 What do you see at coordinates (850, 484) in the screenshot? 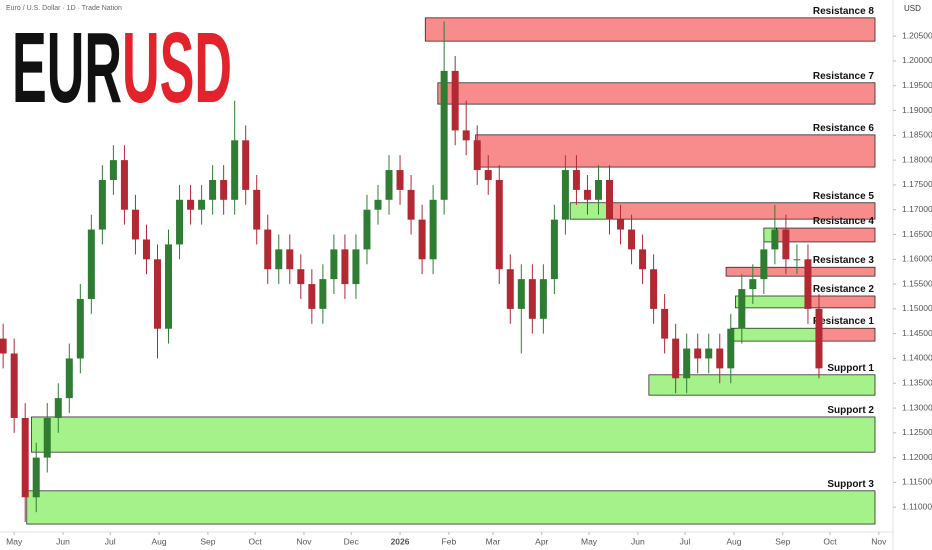
I see `zone-label: Support 3` at bounding box center [850, 484].